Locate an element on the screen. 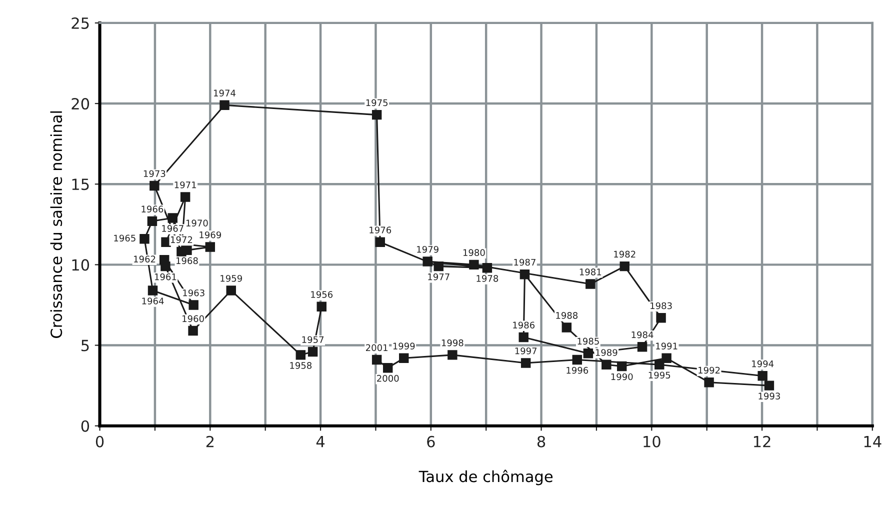 This screenshot has height=510, width=883. y-tick-label: 0 is located at coordinates (85, 426).